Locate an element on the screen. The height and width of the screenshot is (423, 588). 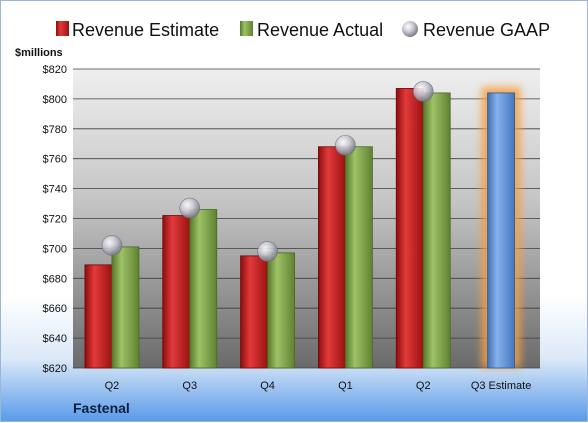
legend-swatch-estimate is located at coordinates (62, 28).